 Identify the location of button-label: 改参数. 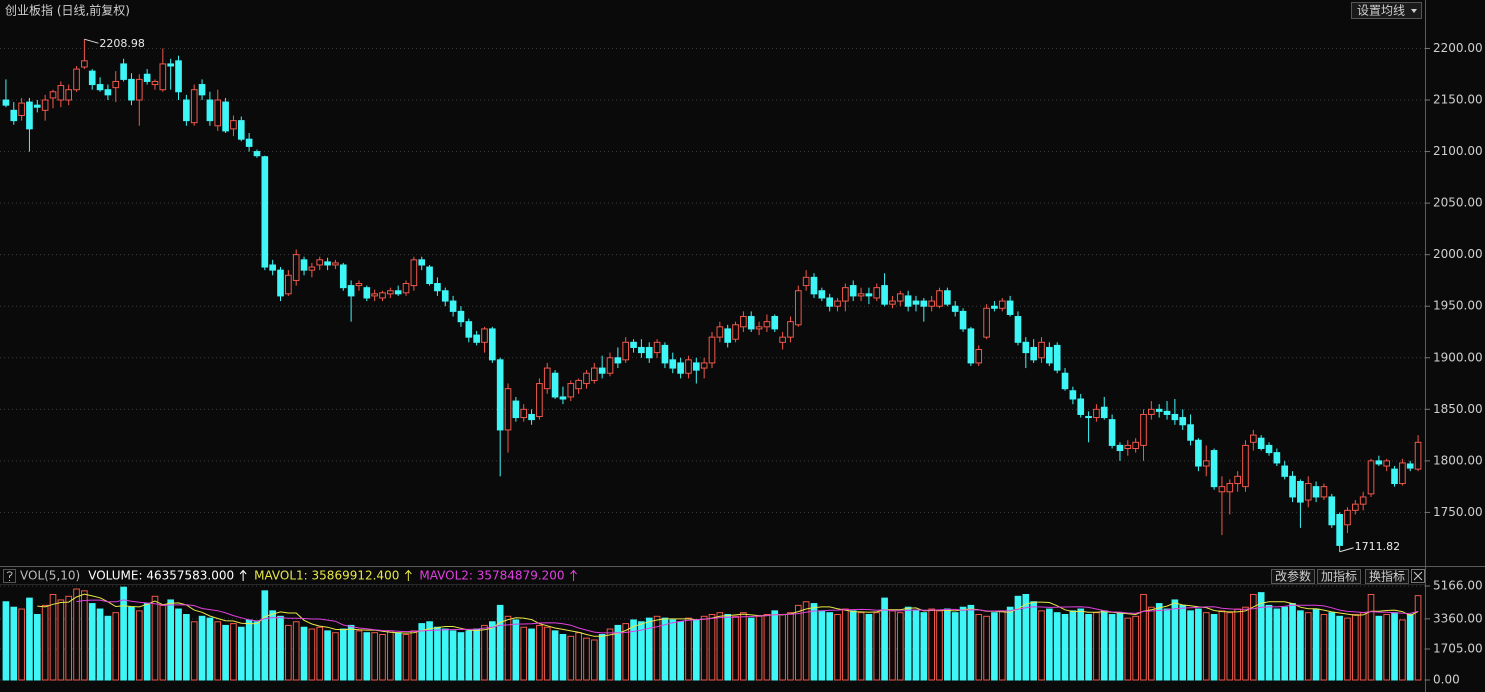
(1293, 576).